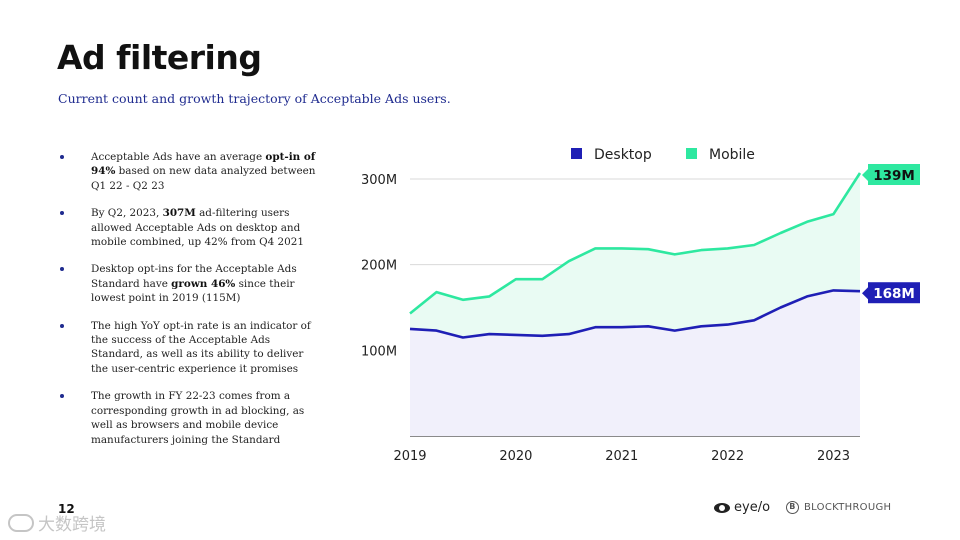 This screenshot has width=960, height=540. Describe the element at coordinates (379, 180) in the screenshot. I see `y-tick-label: 300M` at that location.